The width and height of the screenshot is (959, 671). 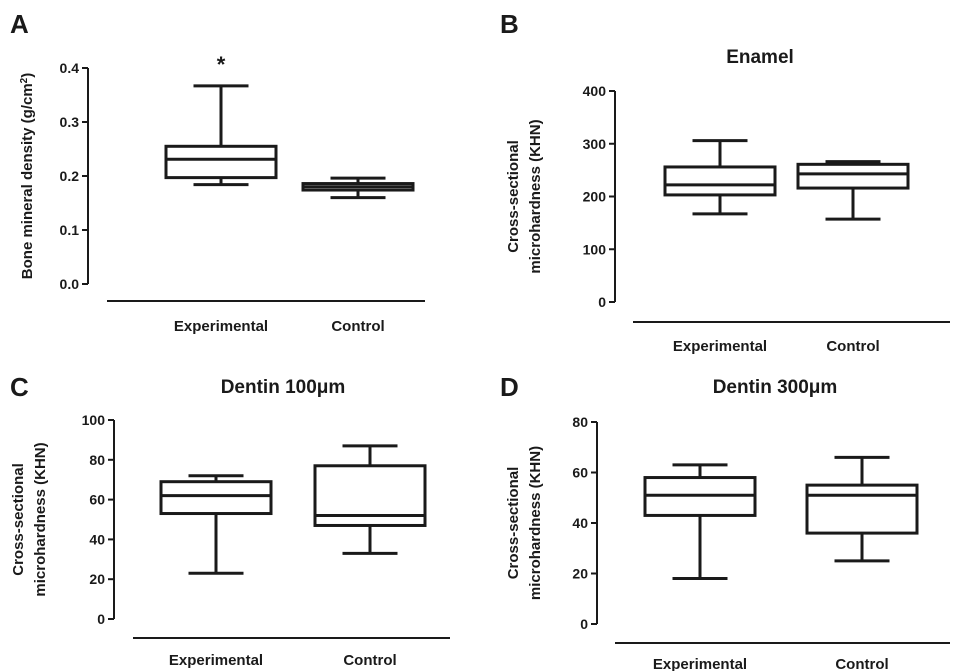 What do you see at coordinates (775, 387) in the screenshot?
I see `chart-title: Dentin 300μm` at bounding box center [775, 387].